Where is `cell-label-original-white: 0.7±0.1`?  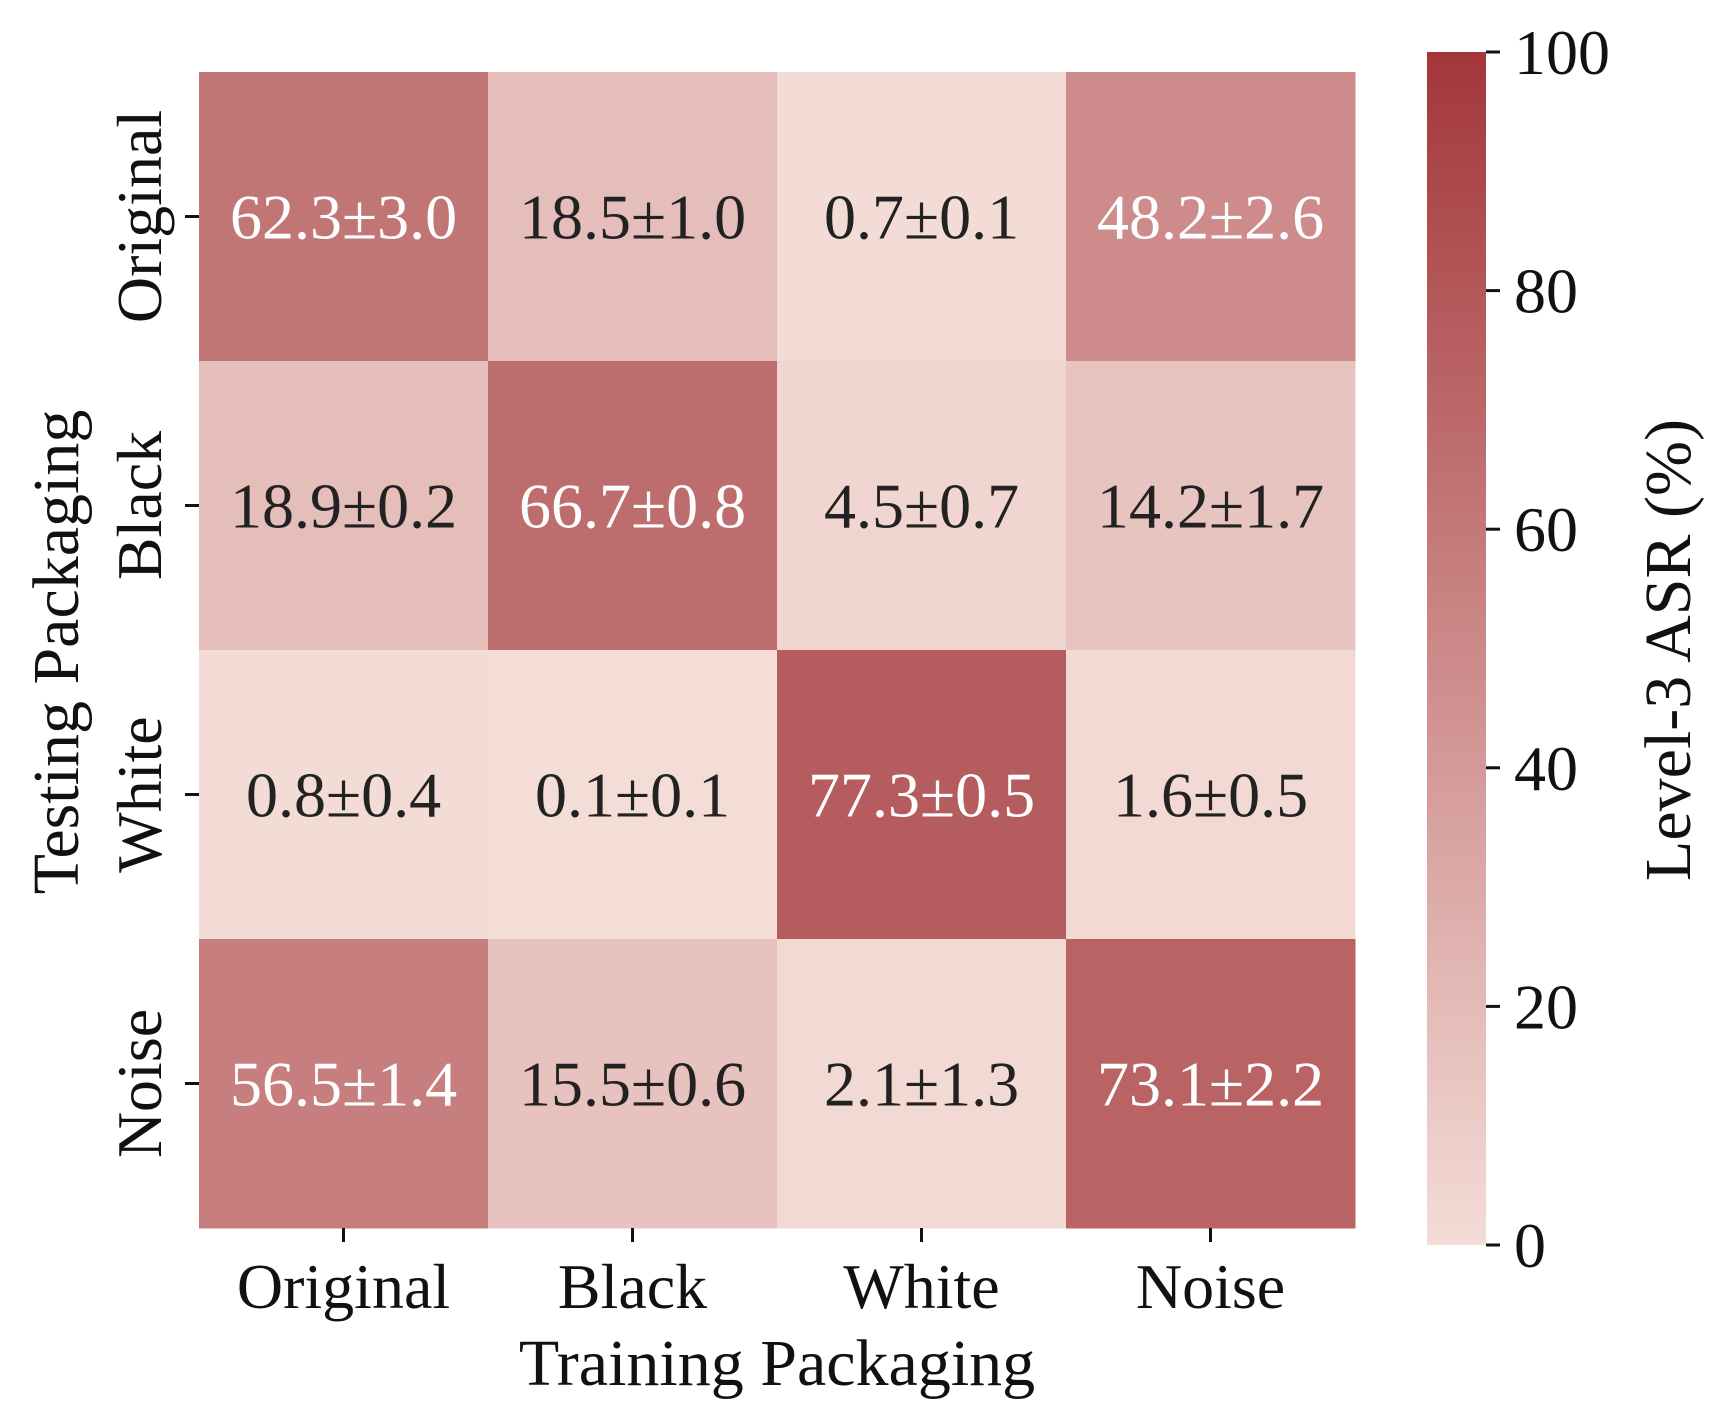
cell-label-original-white: 0.7±0.1 is located at coordinates (921, 217).